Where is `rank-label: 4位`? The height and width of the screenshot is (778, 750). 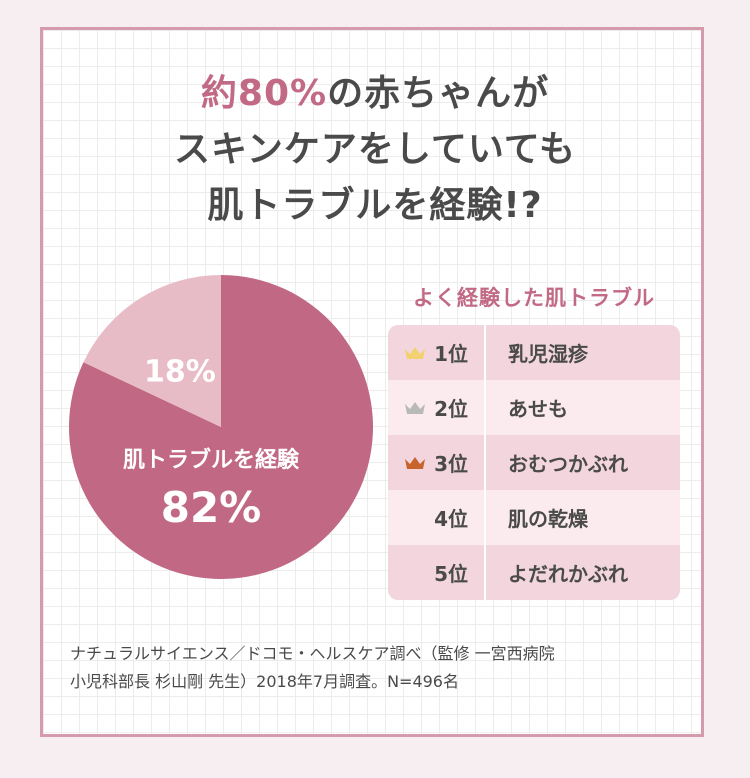 rank-label: 4位 is located at coordinates (451, 519).